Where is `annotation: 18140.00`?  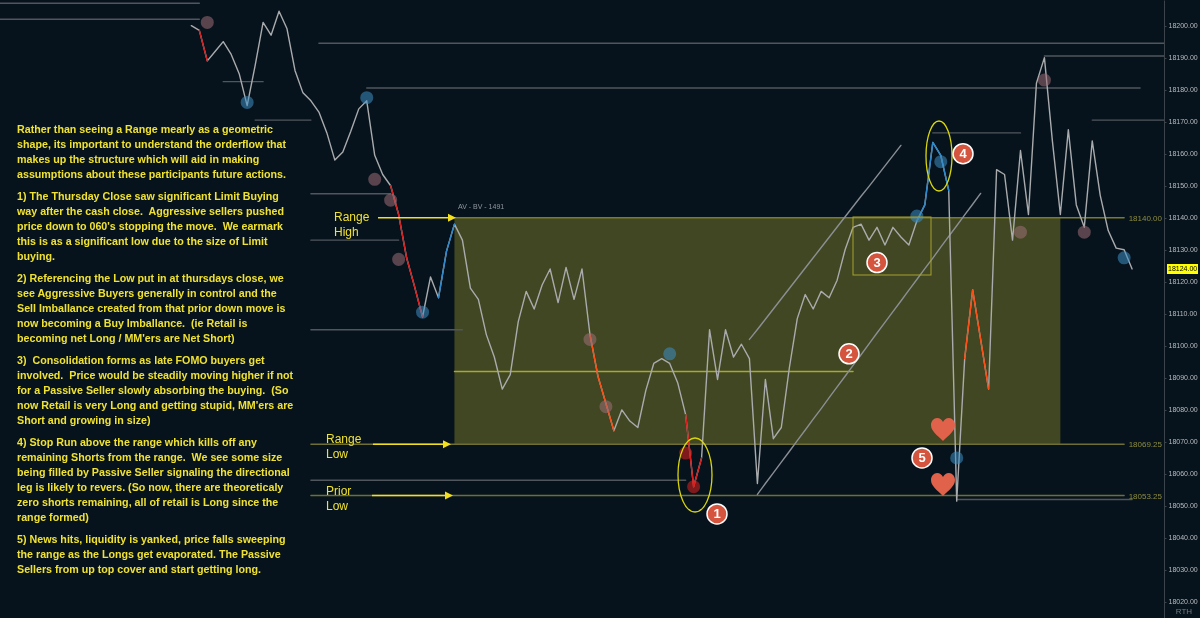 annotation: 18140.00 is located at coordinates (1145, 218).